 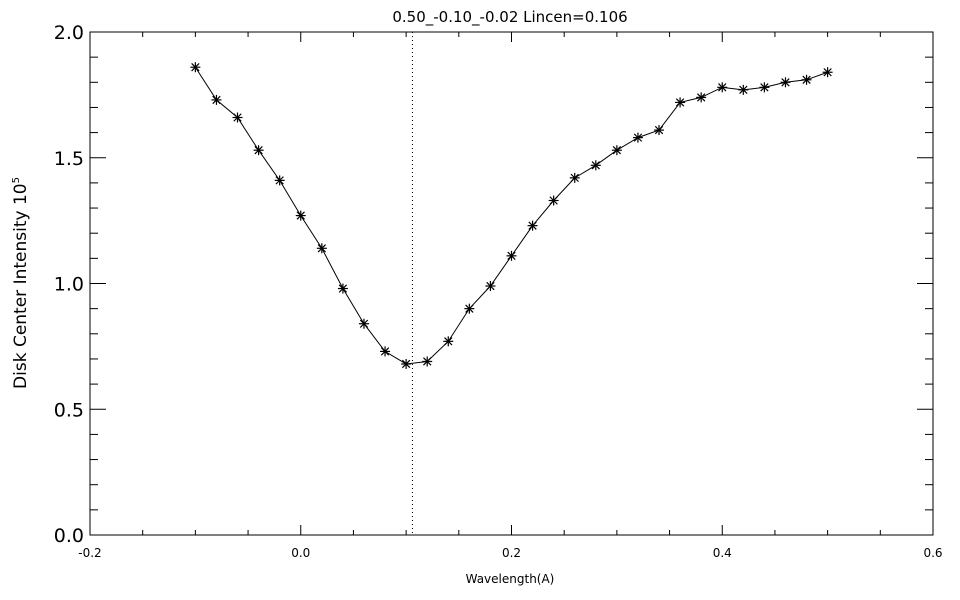 I want to click on y-tick-label: 1.0, so click(x=69, y=285).